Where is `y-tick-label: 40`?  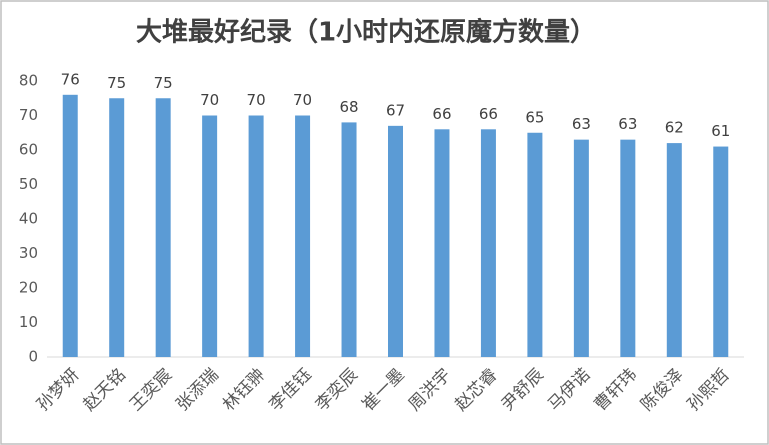
y-tick-label: 40 is located at coordinates (28, 219).